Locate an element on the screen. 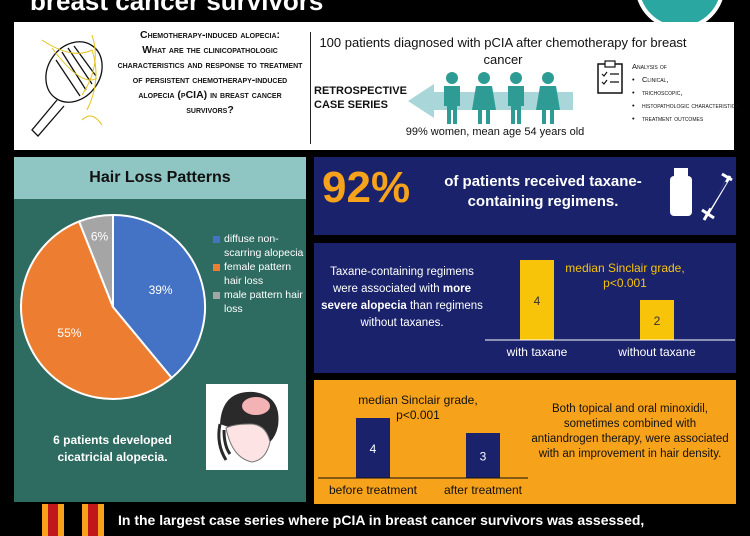 This screenshot has height=536, width=750. analysis-item: histopathologic characteristics is located at coordinates (687, 105).